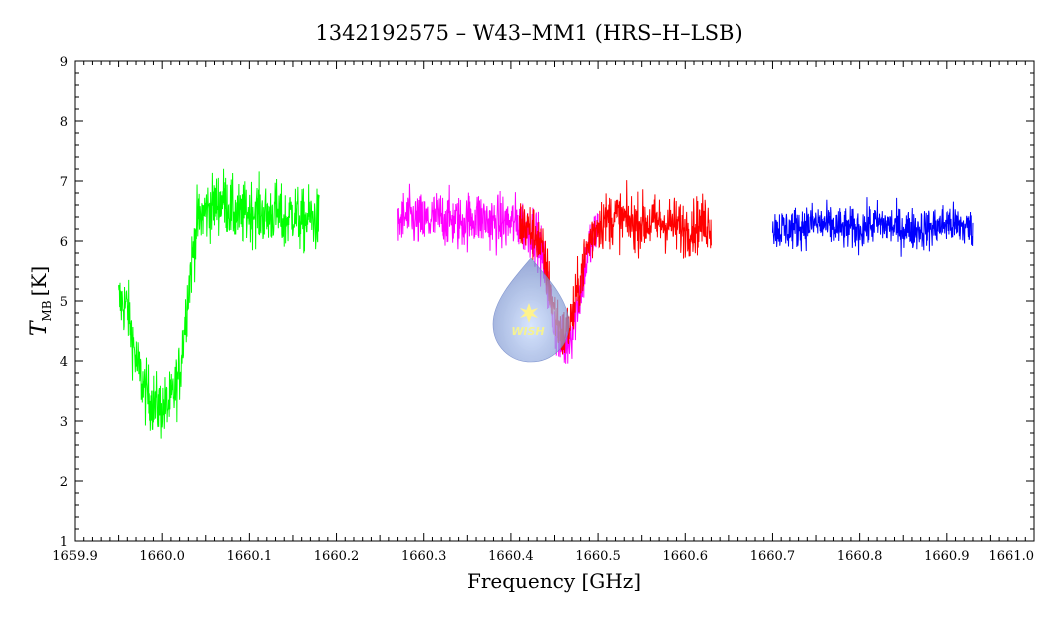  I want to click on x-tick-label: 1660.8, so click(860, 556).